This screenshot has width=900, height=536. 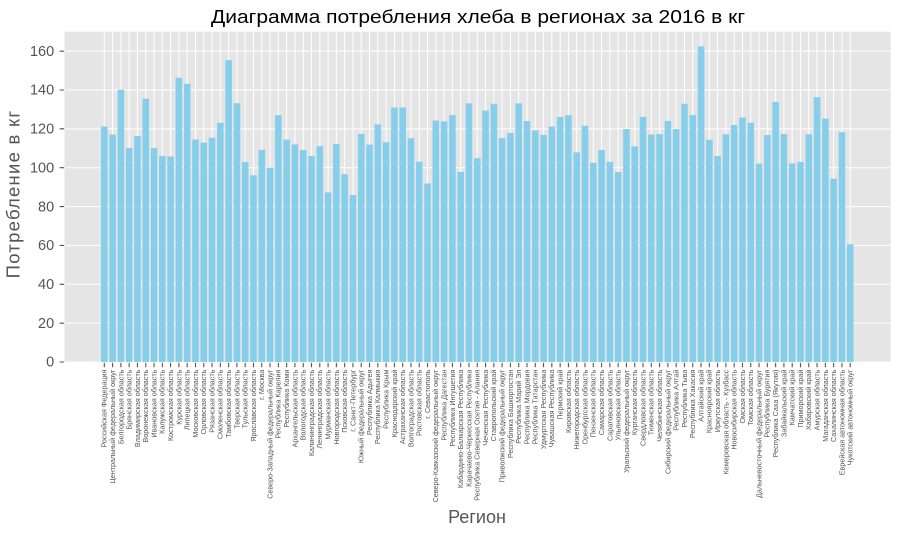 What do you see at coordinates (684, 399) in the screenshot?
I see `svg-text: Республика Тыва` at bounding box center [684, 399].